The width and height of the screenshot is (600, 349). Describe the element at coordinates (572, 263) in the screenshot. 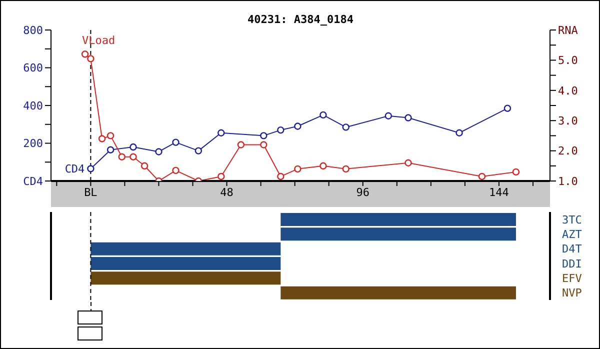

I see `y-tick-label: DDI` at that location.